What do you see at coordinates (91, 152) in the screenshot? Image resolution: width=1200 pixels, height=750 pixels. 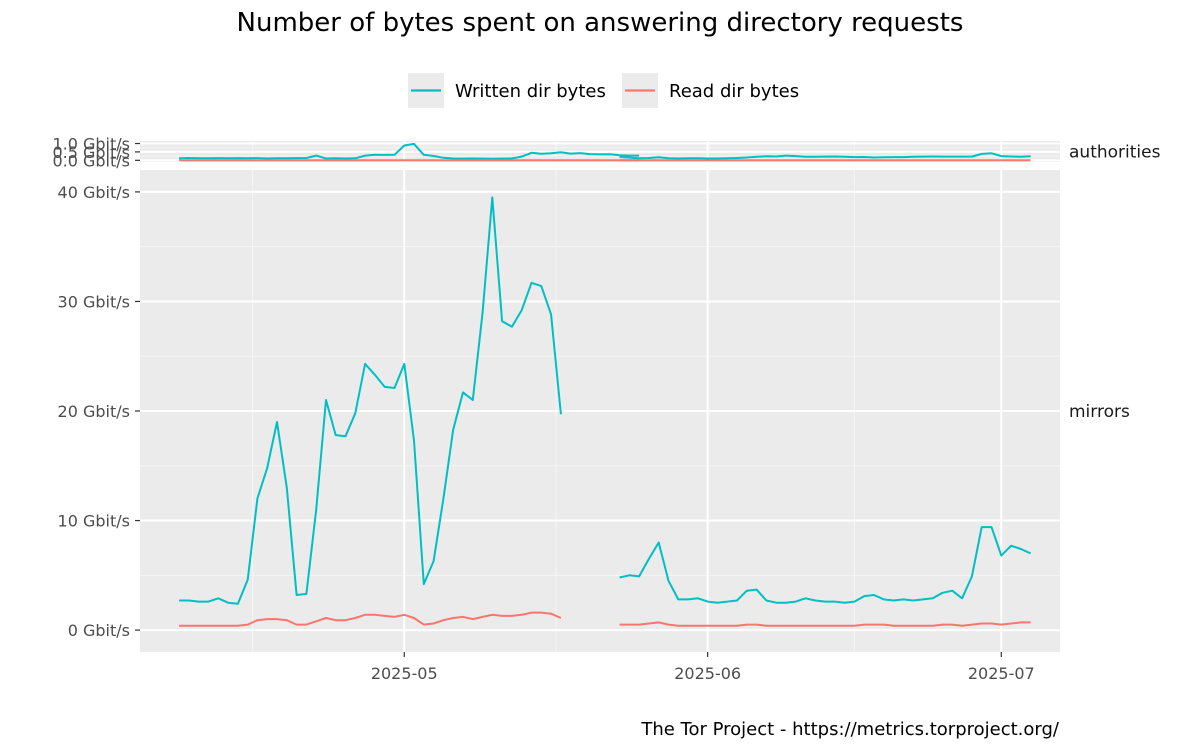 I see `y-tick-label: 0.5 Gbit/s` at bounding box center [91, 152].